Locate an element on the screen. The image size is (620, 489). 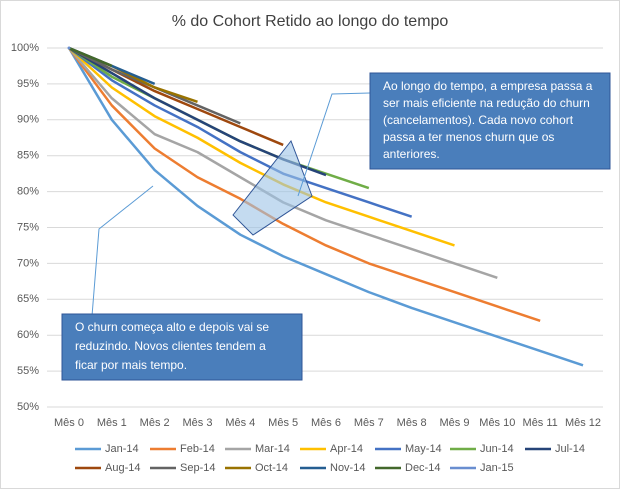
x-tick-label: Mês 10 is located at coordinates (497, 423).